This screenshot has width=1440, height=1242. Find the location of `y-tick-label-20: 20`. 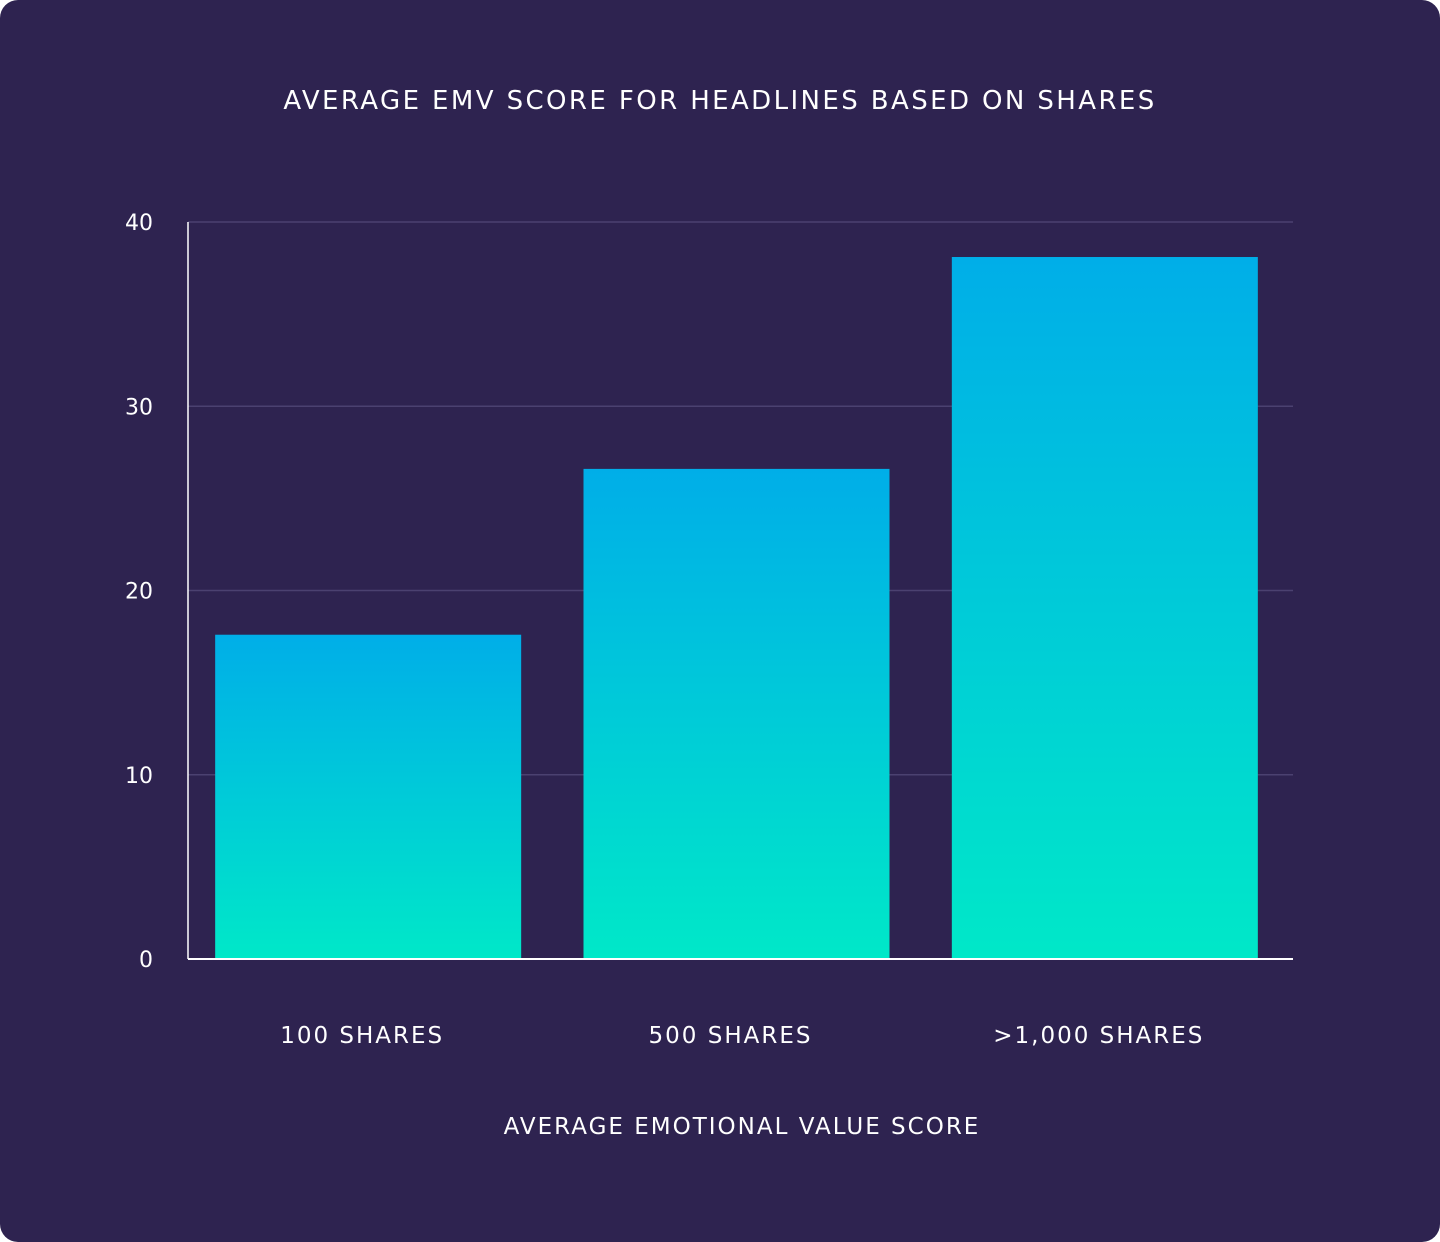

y-tick-label-20: 20 is located at coordinates (139, 592).